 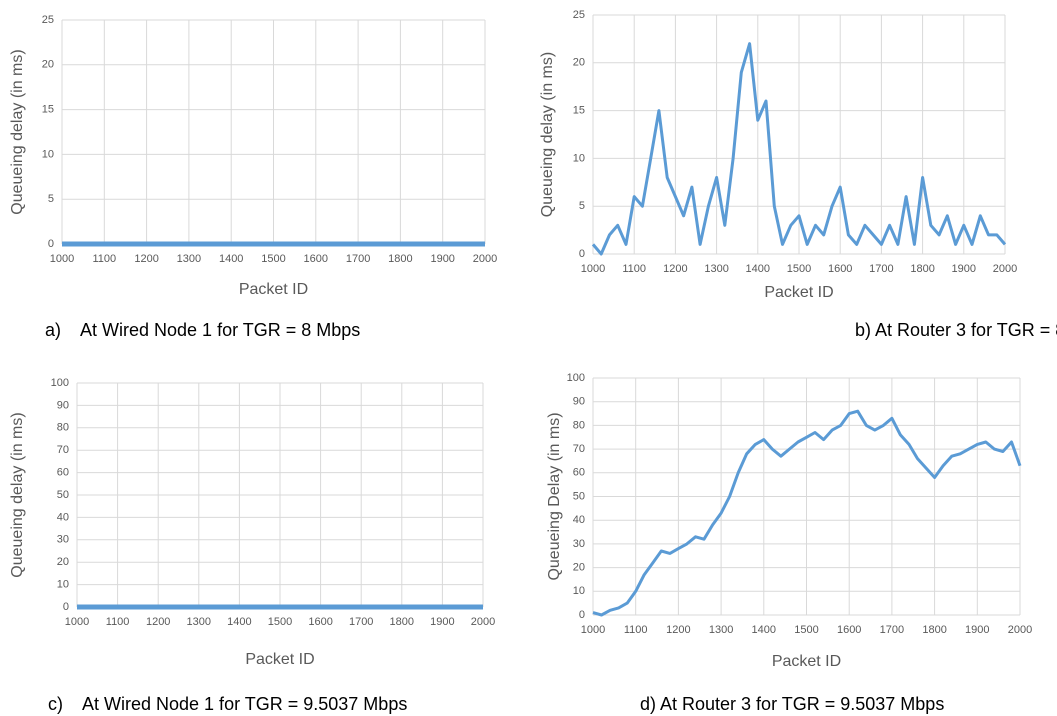 I want to click on caption: c) At Wired Node 1 for TGR = 9.5037 Mbps, so click(x=227, y=704).